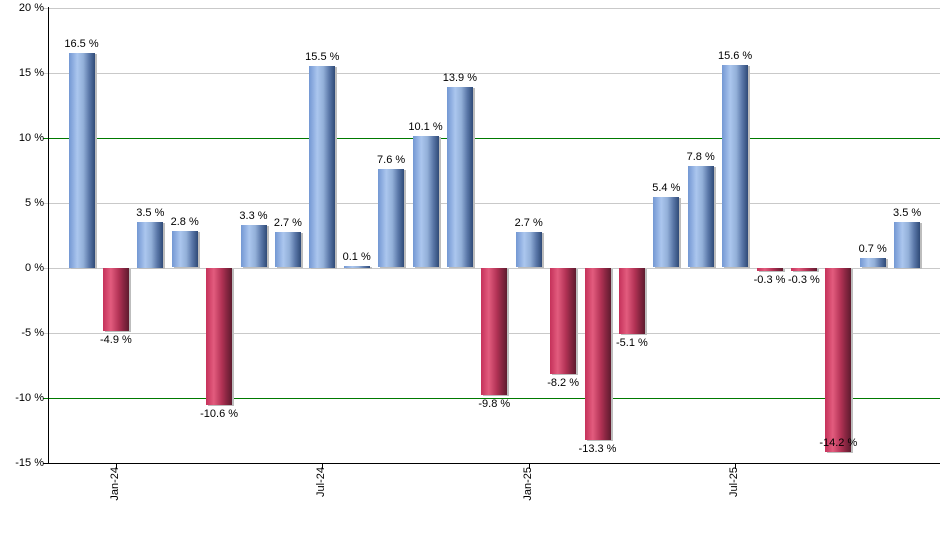 The height and width of the screenshot is (550, 940). Describe the element at coordinates (563, 383) in the screenshot. I see `bar-value-label: -8.2 %` at that location.